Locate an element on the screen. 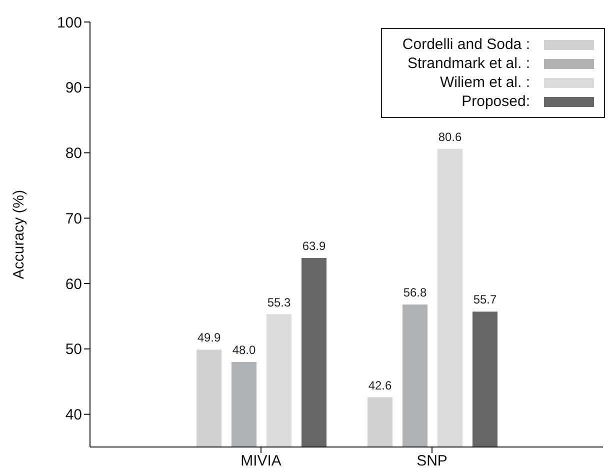  y-tick-label: 40 is located at coordinates (73, 415).